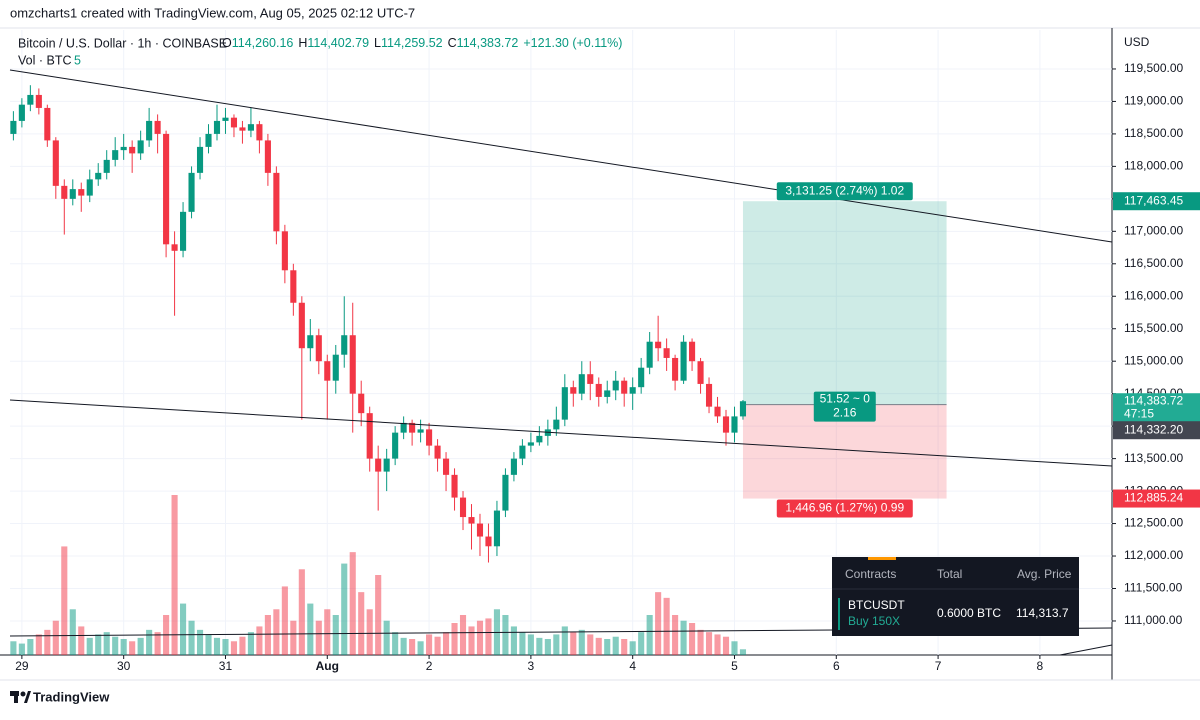 This screenshot has width=1200, height=720. I want to click on logo-text: TradingView, so click(71, 696).